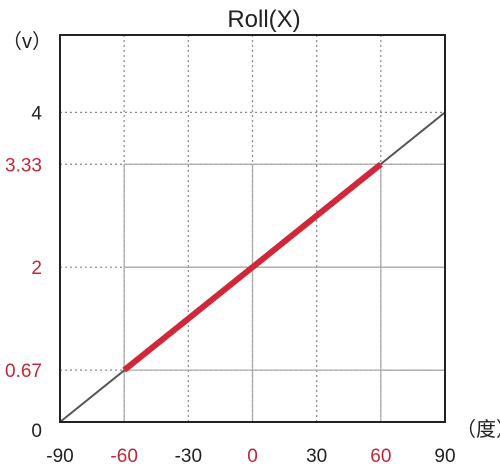  Describe the element at coordinates (380, 456) in the screenshot. I see `x-tick-label: 60` at that location.